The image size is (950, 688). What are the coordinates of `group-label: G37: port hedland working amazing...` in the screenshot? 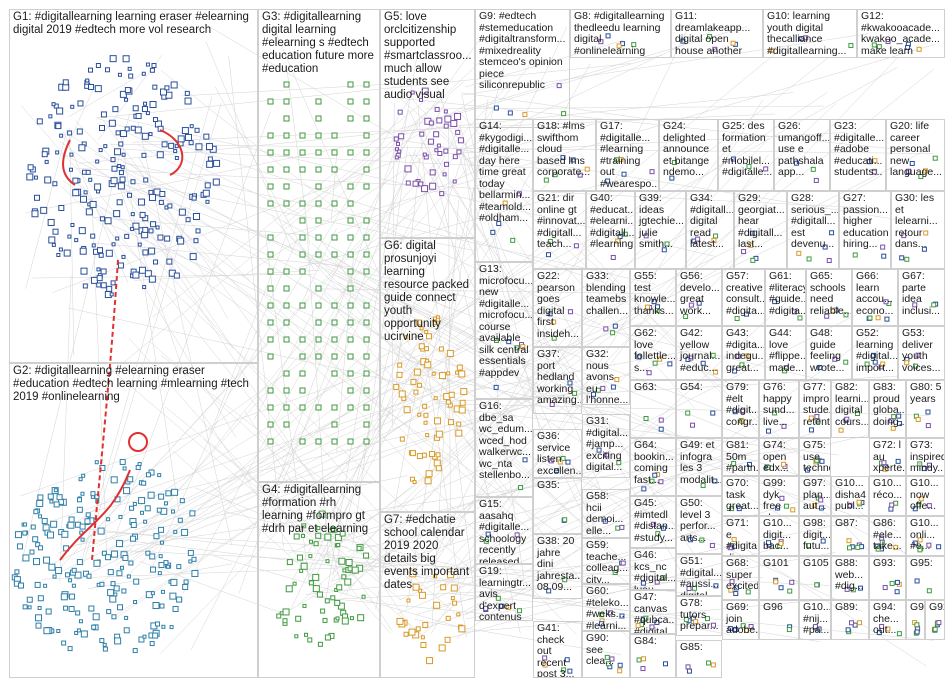 It's located at (559, 377).